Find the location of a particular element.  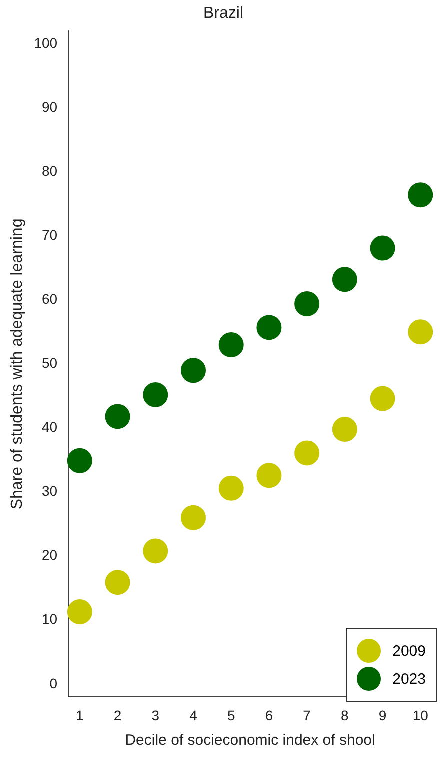

x-tick-label: 3 is located at coordinates (156, 715).